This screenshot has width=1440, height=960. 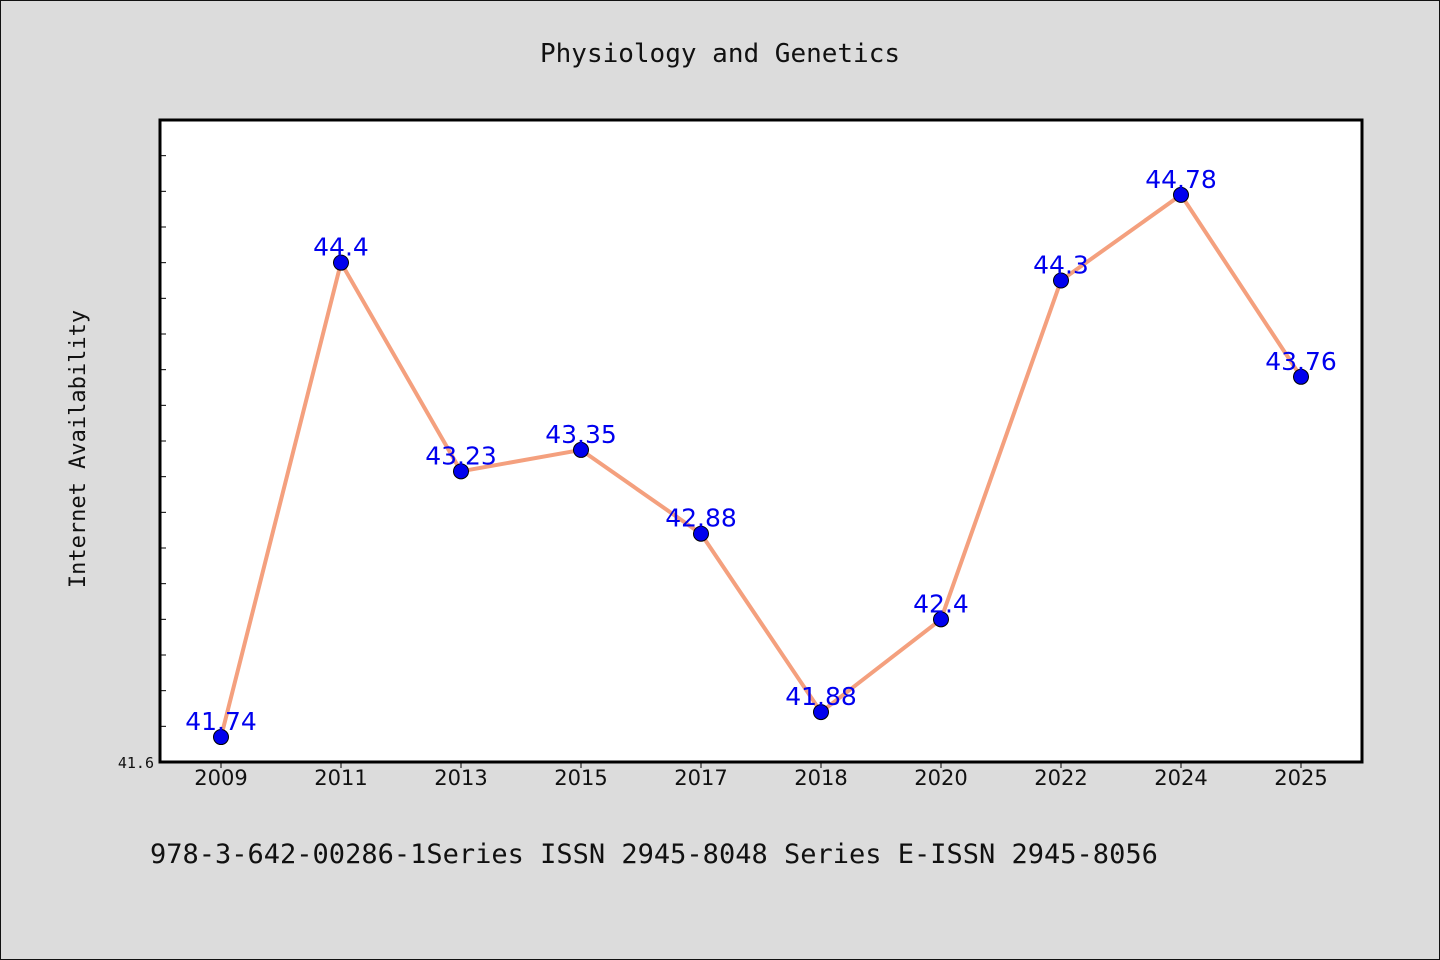 I want to click on x-tick-label: 2011, so click(x=340, y=778).